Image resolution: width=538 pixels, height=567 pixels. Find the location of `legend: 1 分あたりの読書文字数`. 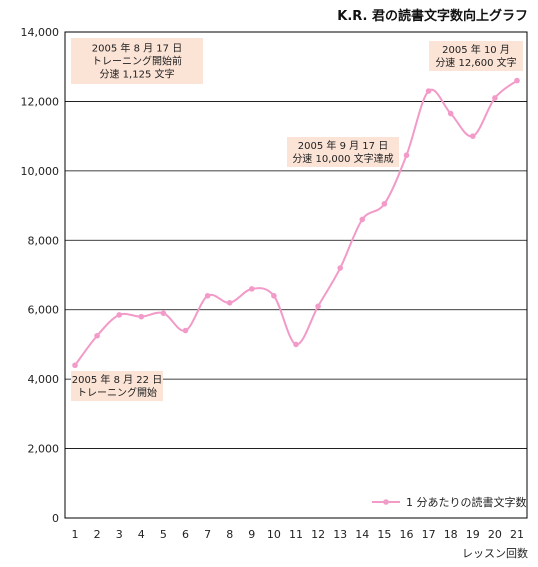

legend: 1 分あたりの読書文字数 is located at coordinates (449, 502).